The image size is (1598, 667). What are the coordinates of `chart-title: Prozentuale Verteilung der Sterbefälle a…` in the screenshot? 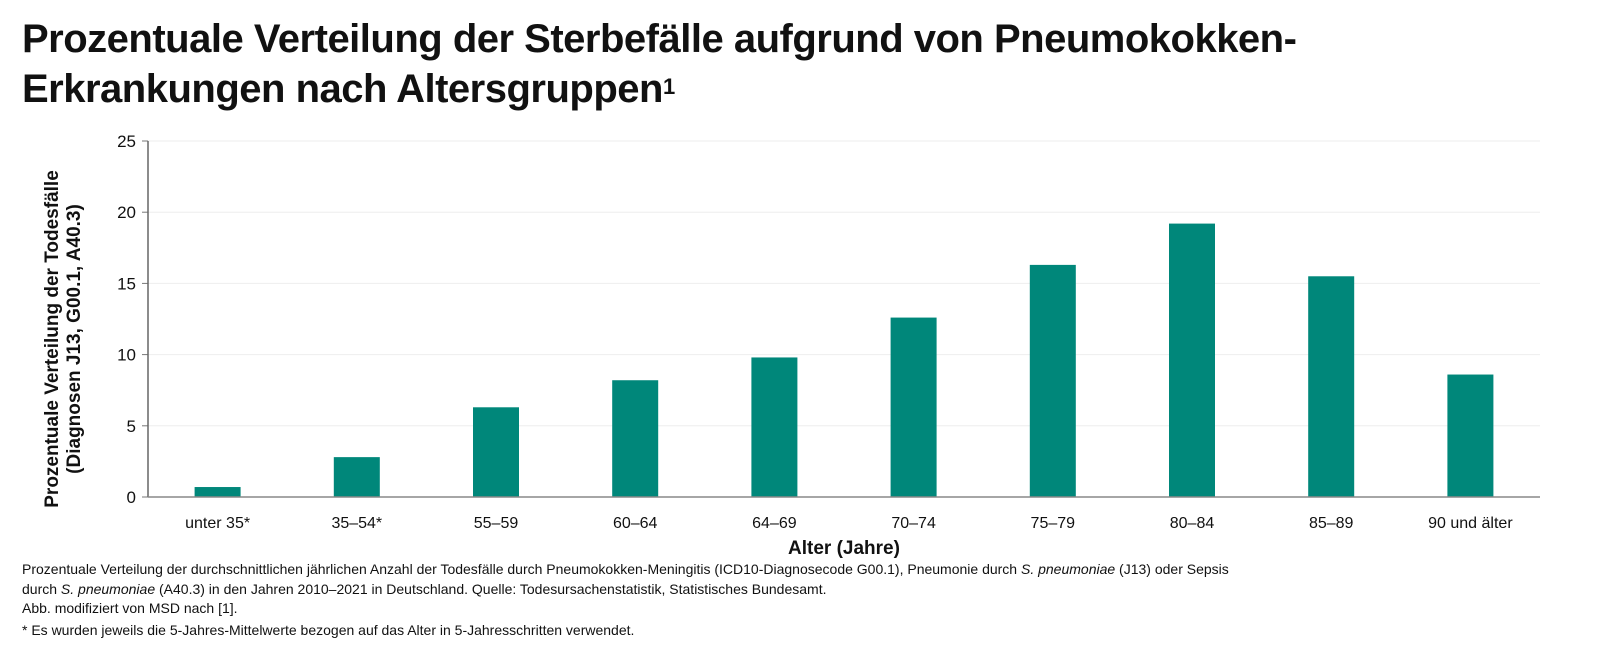 It's located at (659, 64).